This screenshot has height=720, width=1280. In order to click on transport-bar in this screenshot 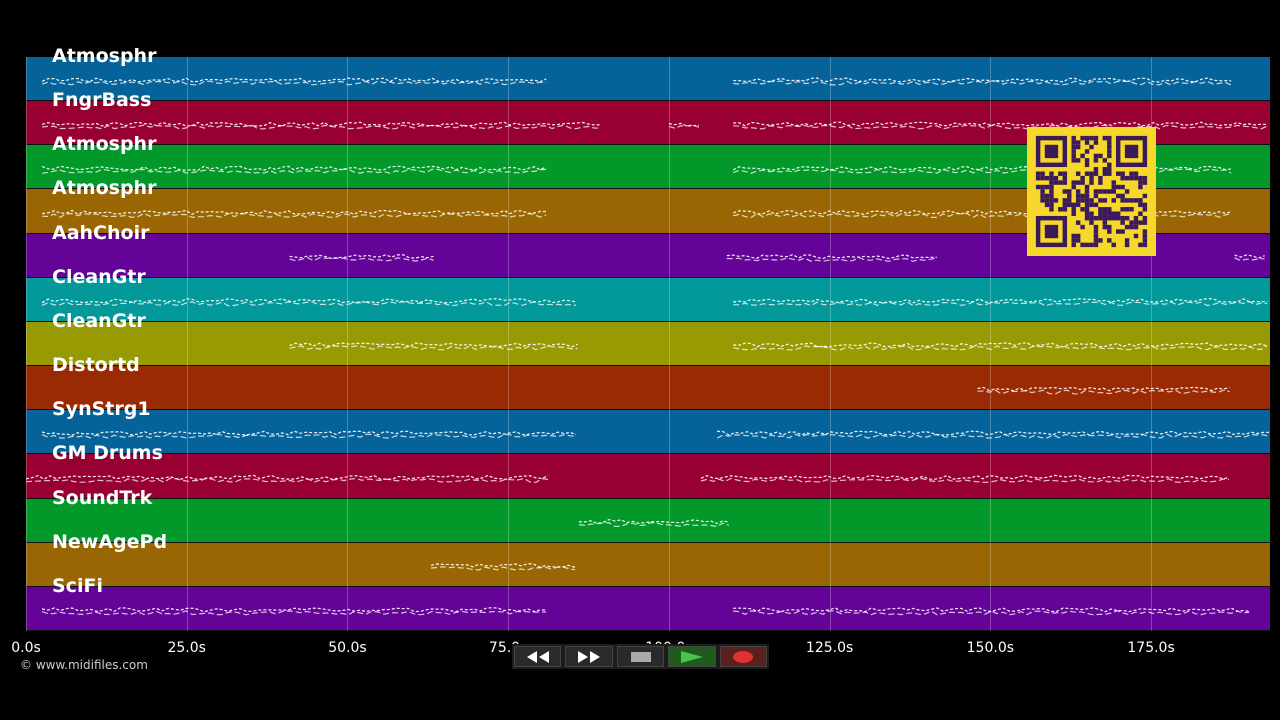, I will do `click(640, 656)`.